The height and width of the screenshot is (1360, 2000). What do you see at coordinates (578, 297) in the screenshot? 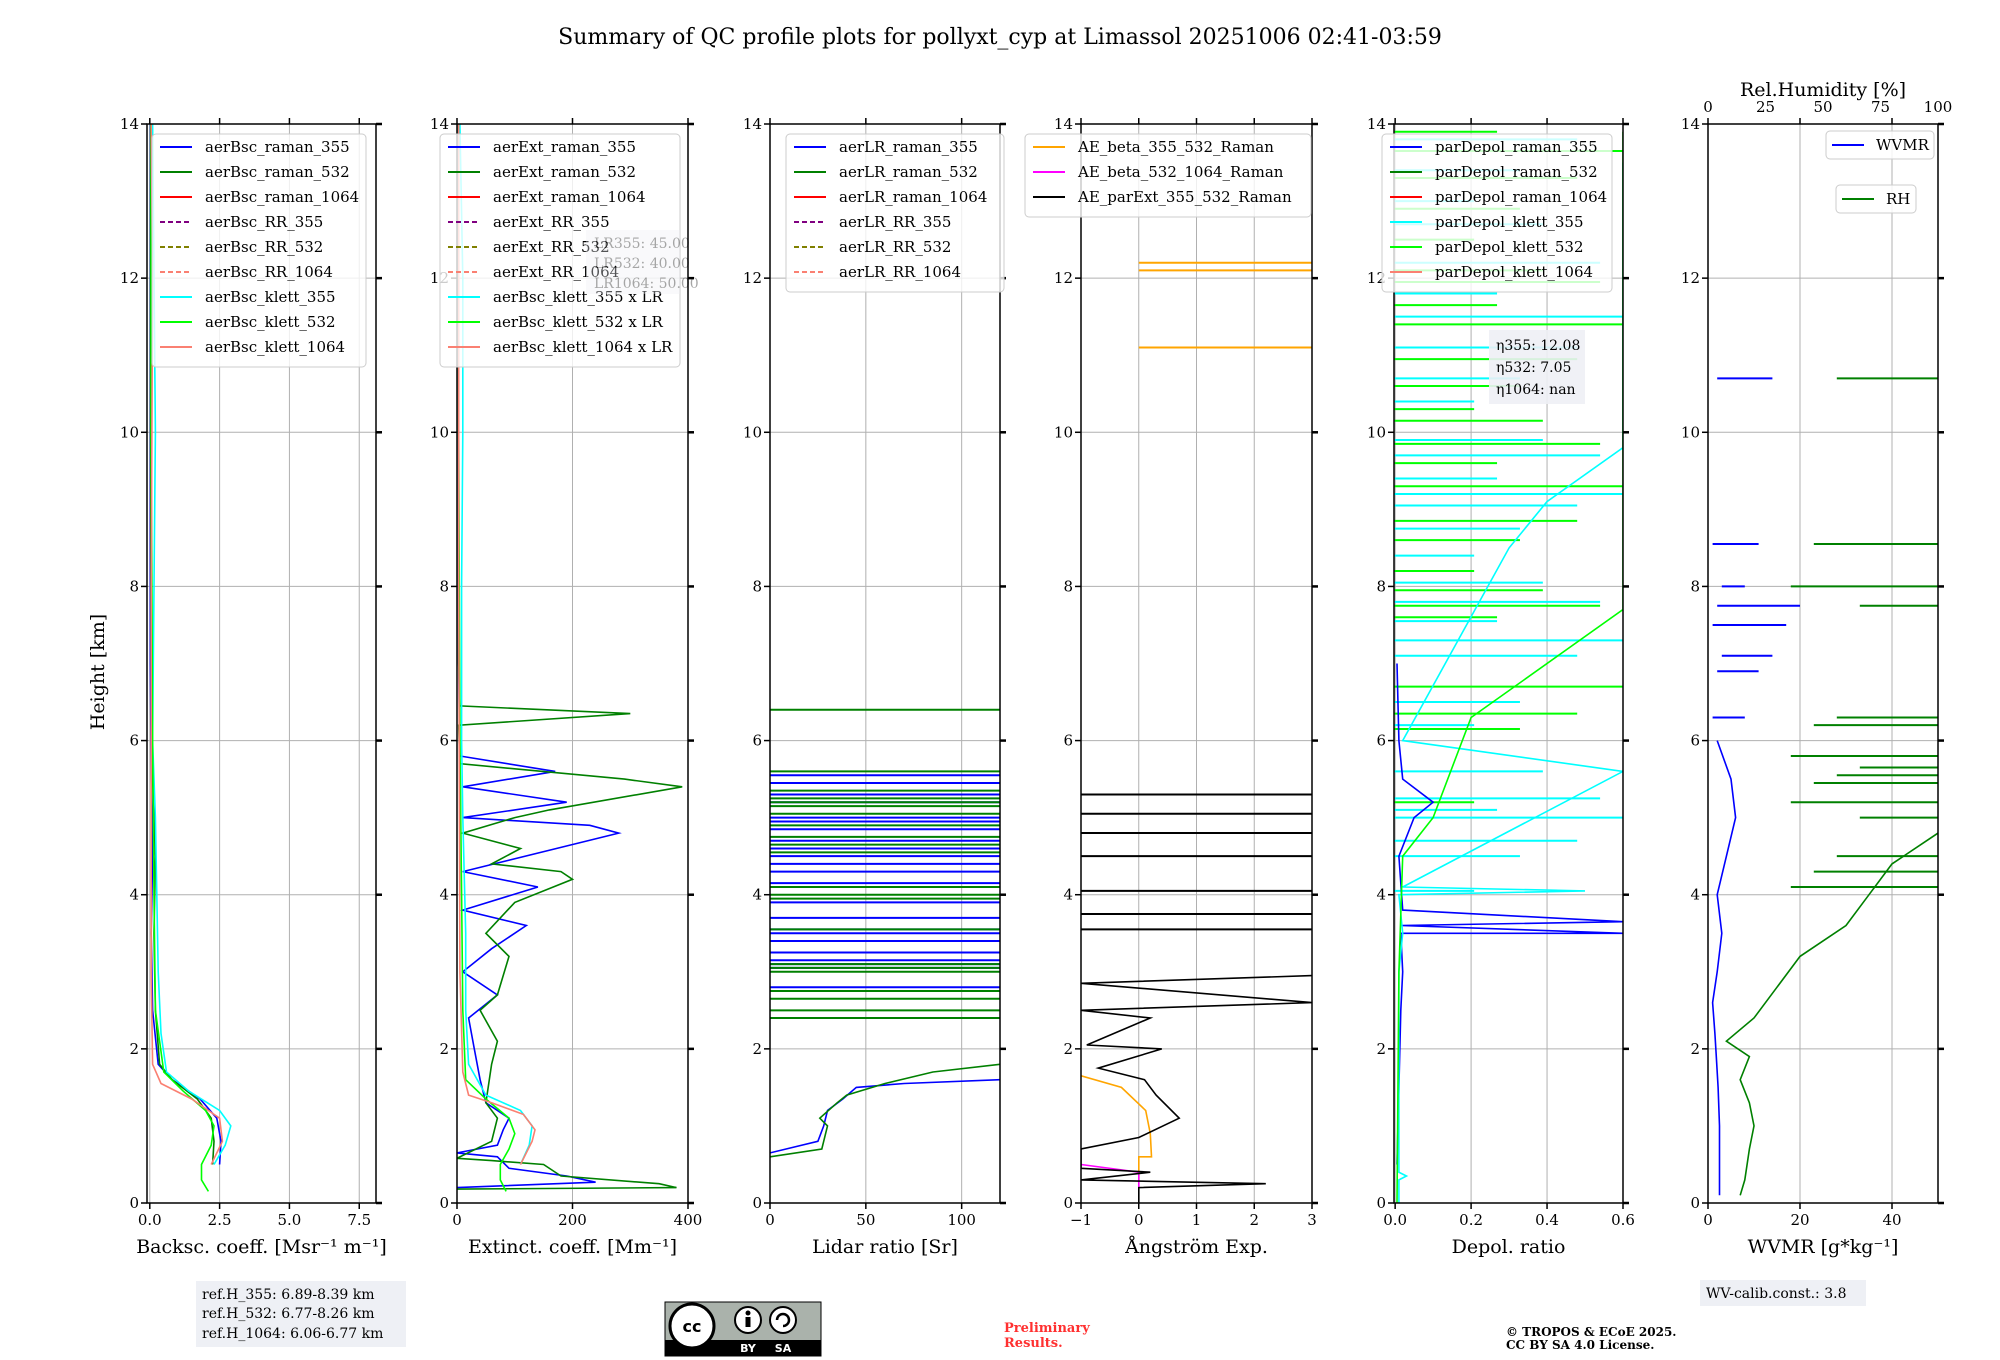
I see `legend-label: aerBsc_klett_355 x LR` at bounding box center [578, 297].